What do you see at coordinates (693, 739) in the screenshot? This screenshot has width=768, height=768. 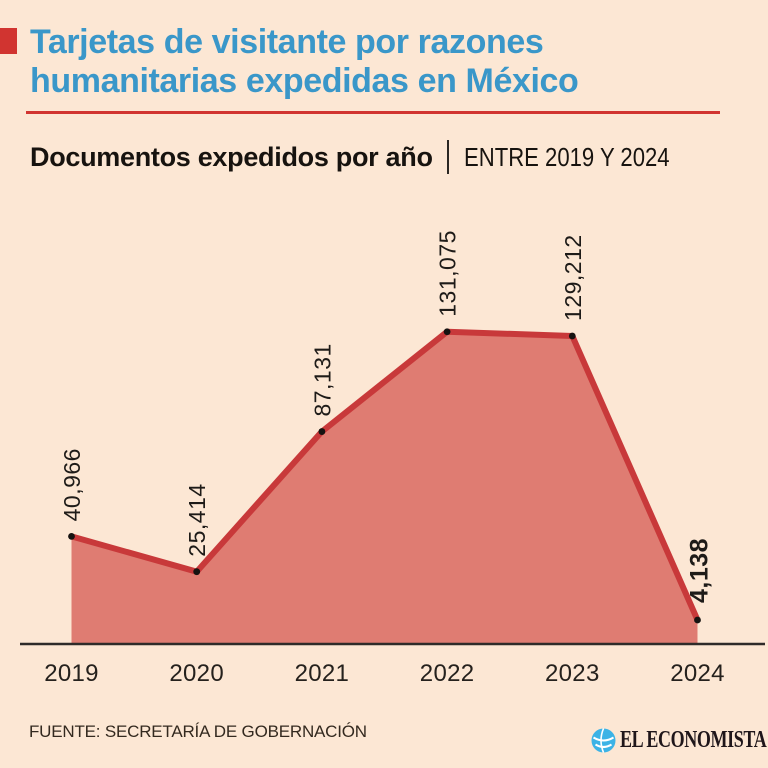 I see `brand-name: EL ECONOMISTA` at bounding box center [693, 739].